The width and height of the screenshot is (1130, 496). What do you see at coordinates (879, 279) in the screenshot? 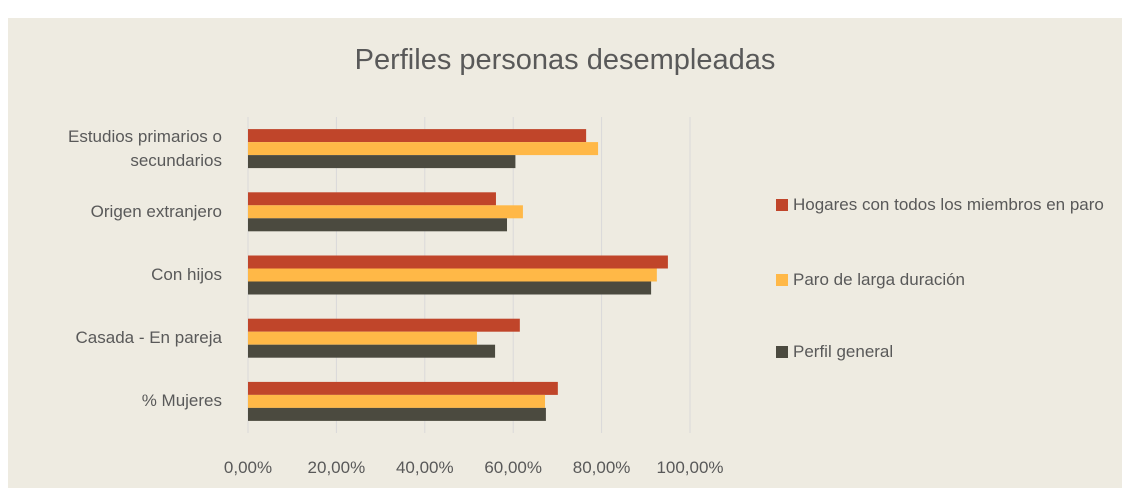
I see `legend-label: Paro de larga duración` at bounding box center [879, 279].